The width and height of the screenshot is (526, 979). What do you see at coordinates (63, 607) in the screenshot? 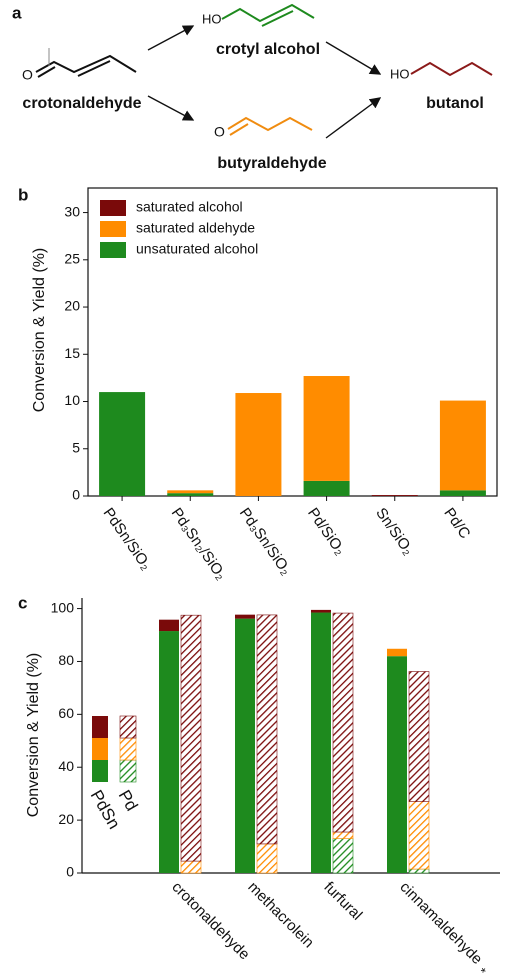
I see `y-tick-label: 100` at bounding box center [63, 607].